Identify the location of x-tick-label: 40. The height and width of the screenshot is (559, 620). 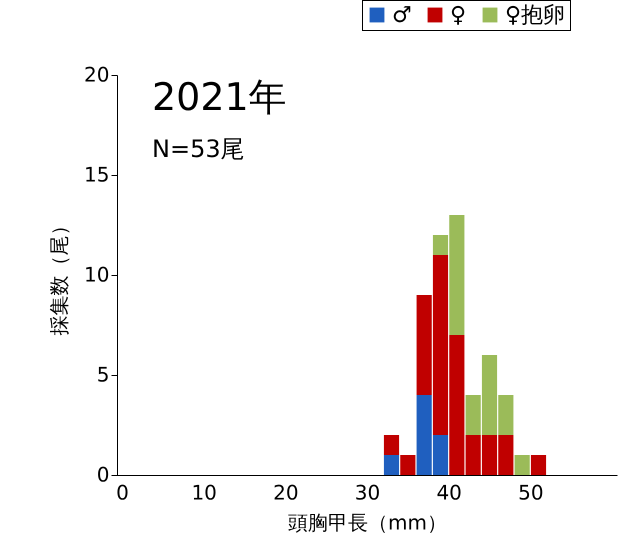
(449, 492).